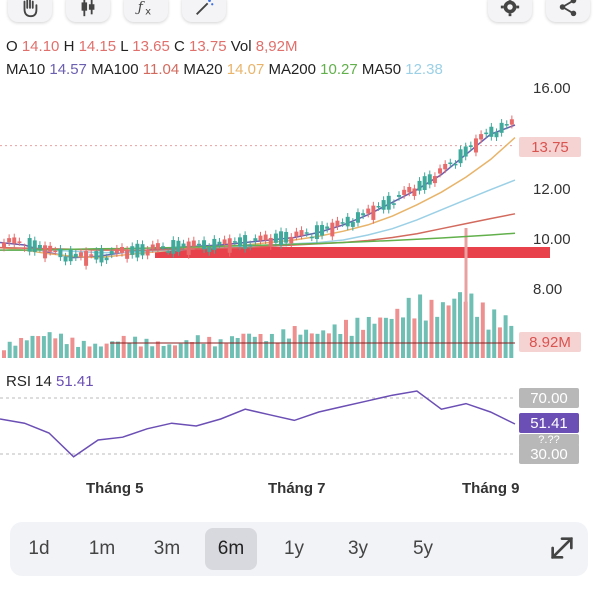 This screenshot has width=600, height=600. What do you see at coordinates (241, 46) in the screenshot?
I see `volume-label: Vol` at bounding box center [241, 46].